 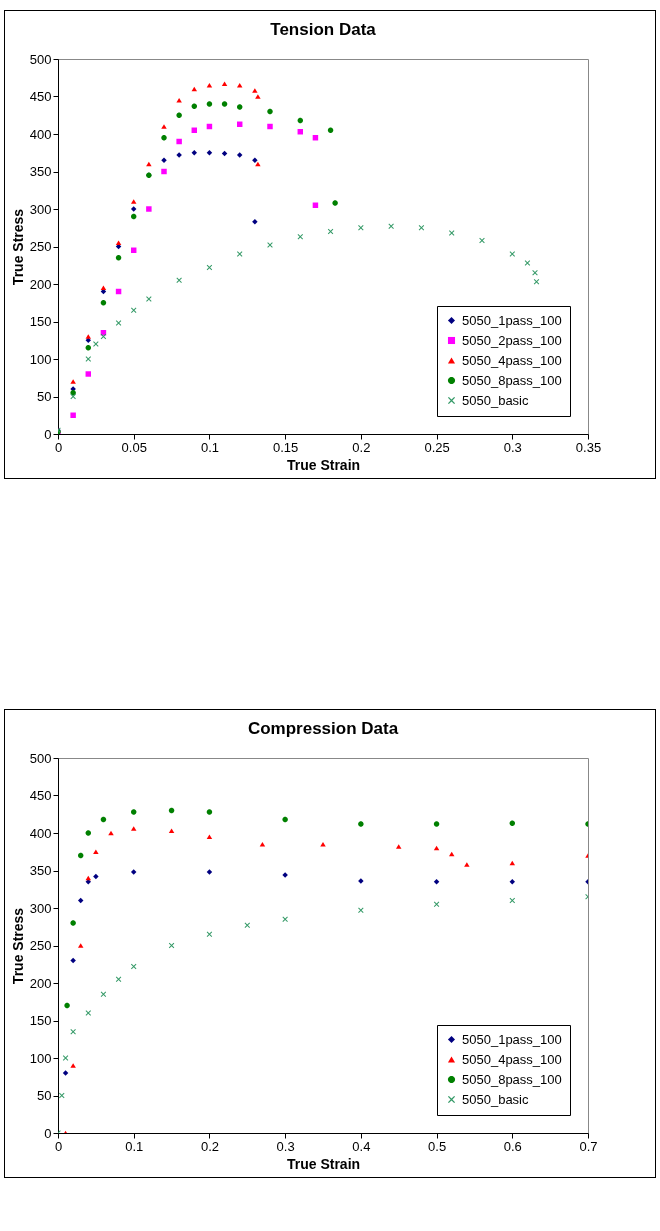 I want to click on chart-title: Compression Data, so click(x=323, y=728).